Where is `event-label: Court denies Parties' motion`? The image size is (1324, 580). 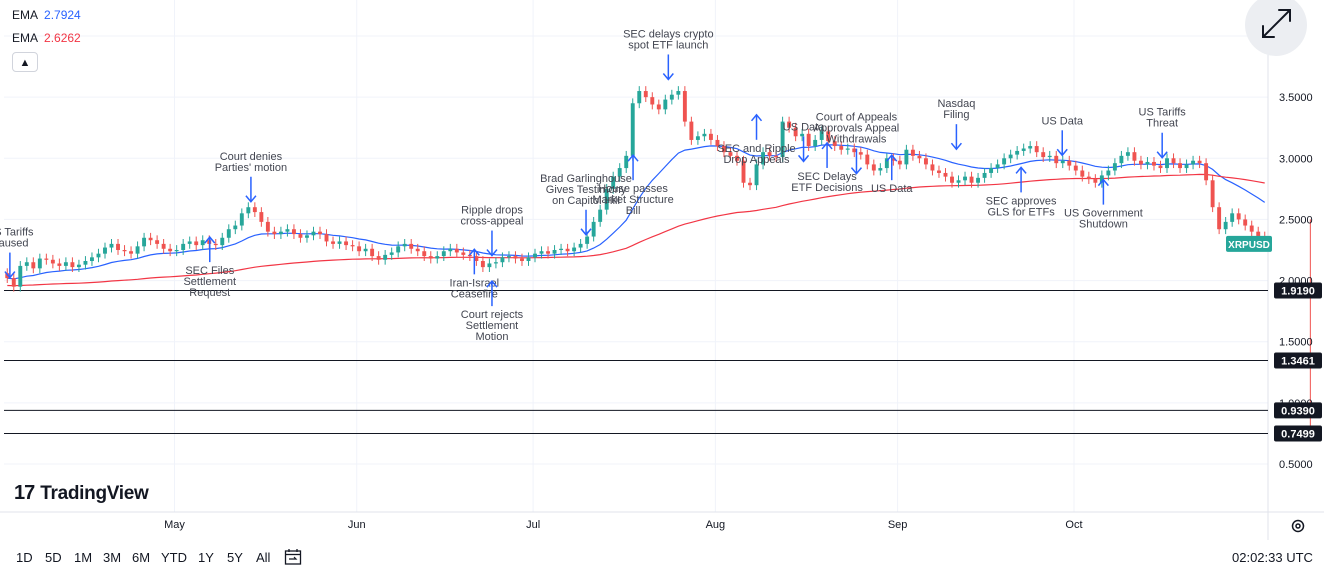
event-label: Court denies Parties' motion is located at coordinates (251, 162).